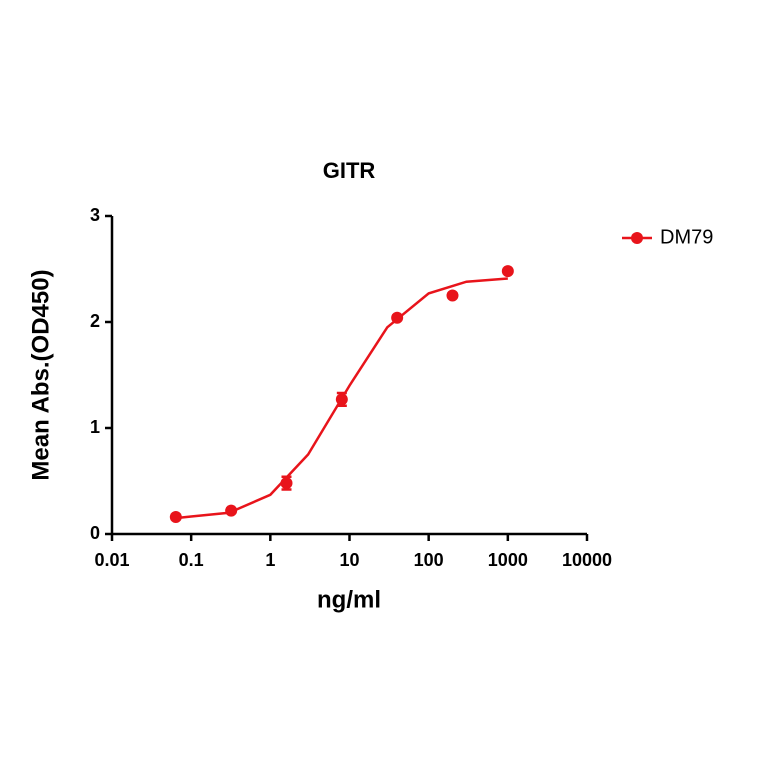 The width and height of the screenshot is (764, 764). I want to click on legend-label: DM79, so click(686, 237).